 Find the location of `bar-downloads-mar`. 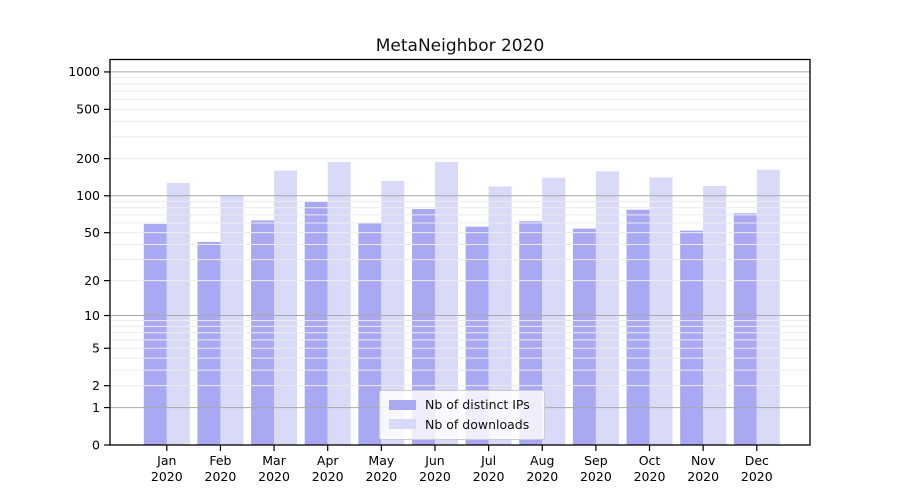

bar-downloads-mar is located at coordinates (286, 307).